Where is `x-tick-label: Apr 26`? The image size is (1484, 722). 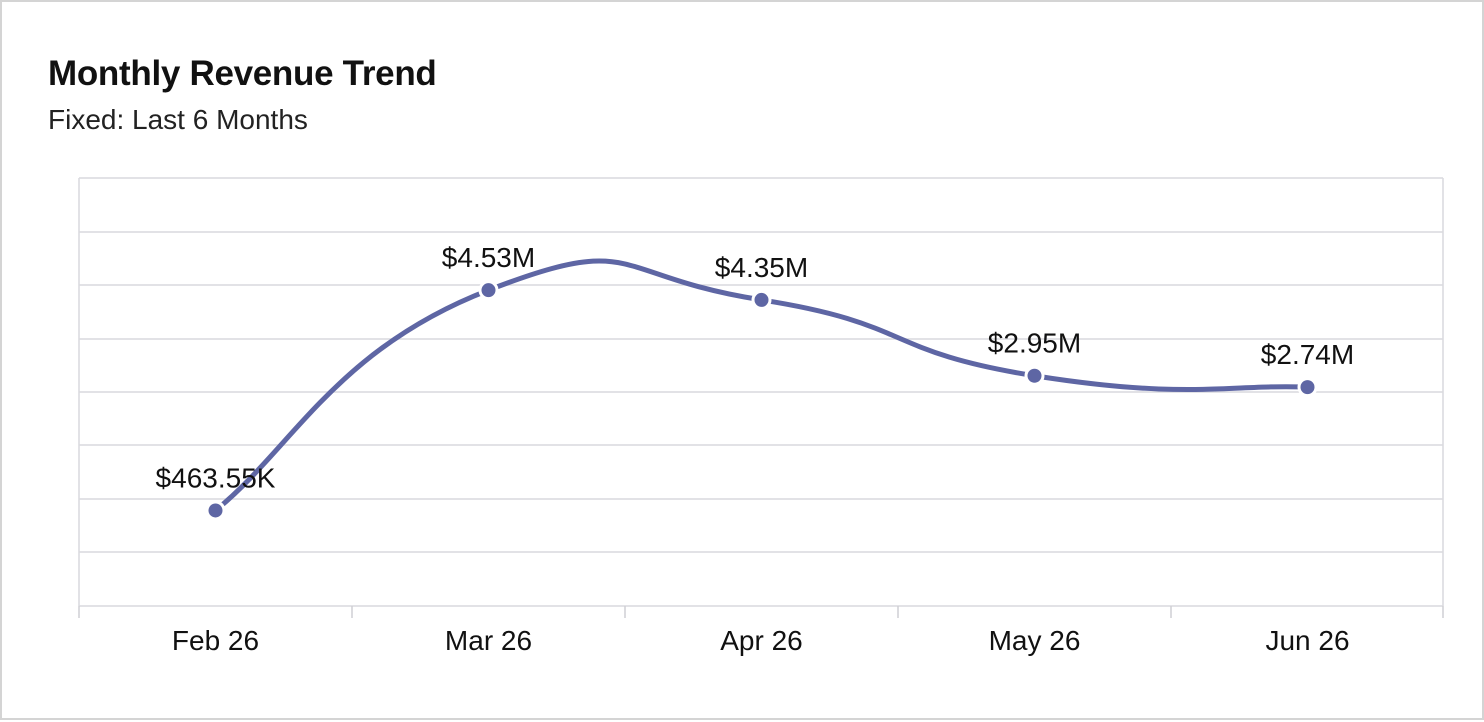
x-tick-label: Apr 26 is located at coordinates (761, 640).